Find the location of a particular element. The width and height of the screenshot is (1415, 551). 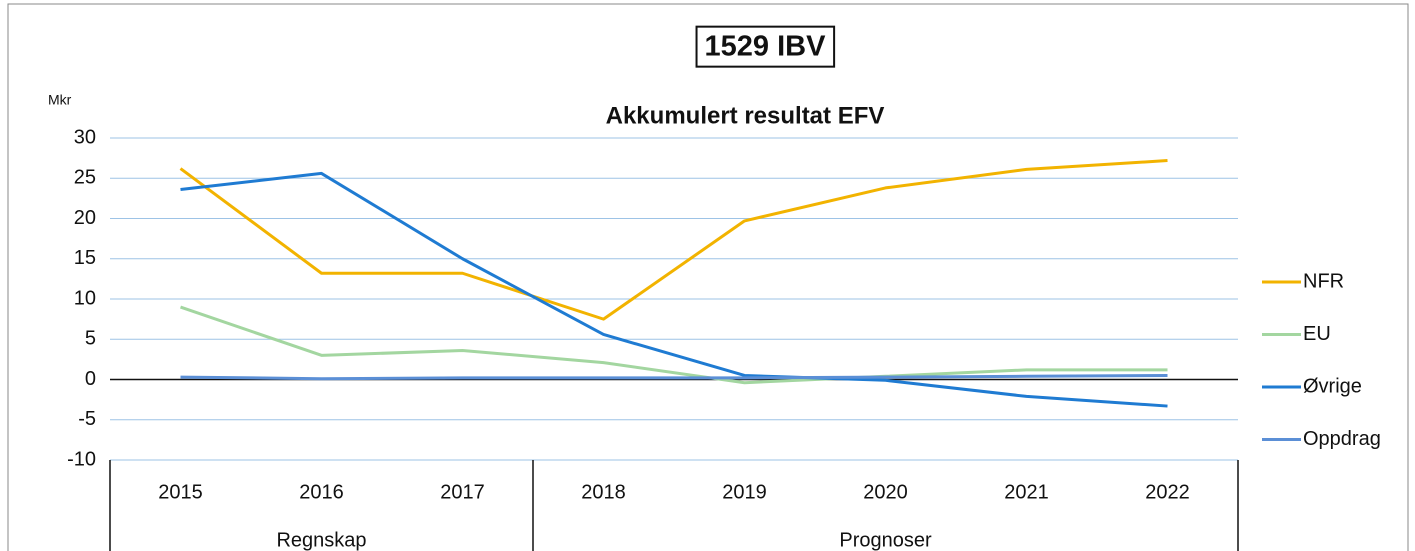

x-tick-label: 2021 is located at coordinates (1026, 492).